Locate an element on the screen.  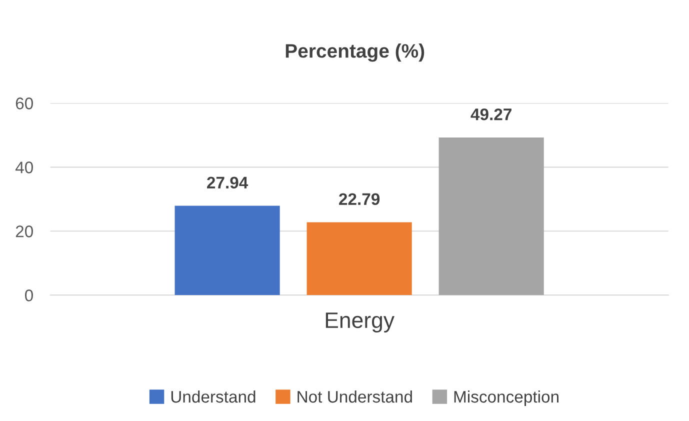
x-tick-label: Energy is located at coordinates (360, 322).